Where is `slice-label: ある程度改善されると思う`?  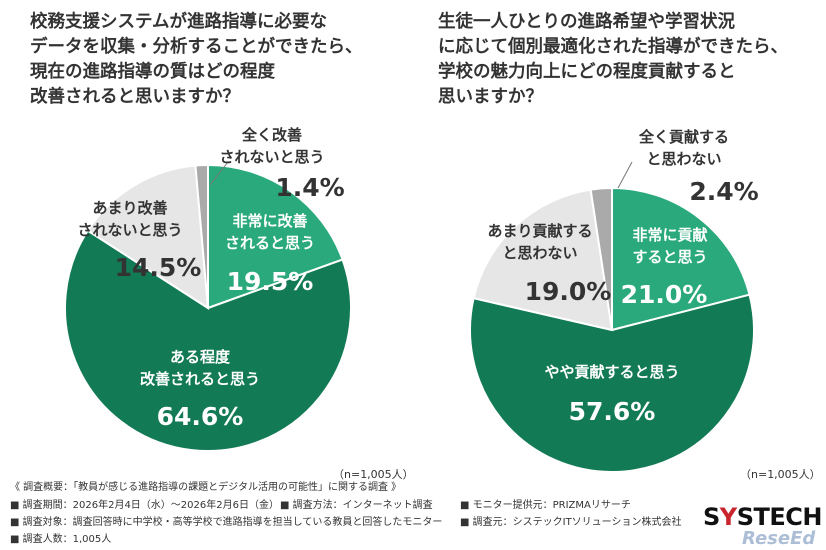 slice-label: ある程度改善されると思う is located at coordinates (200, 368).